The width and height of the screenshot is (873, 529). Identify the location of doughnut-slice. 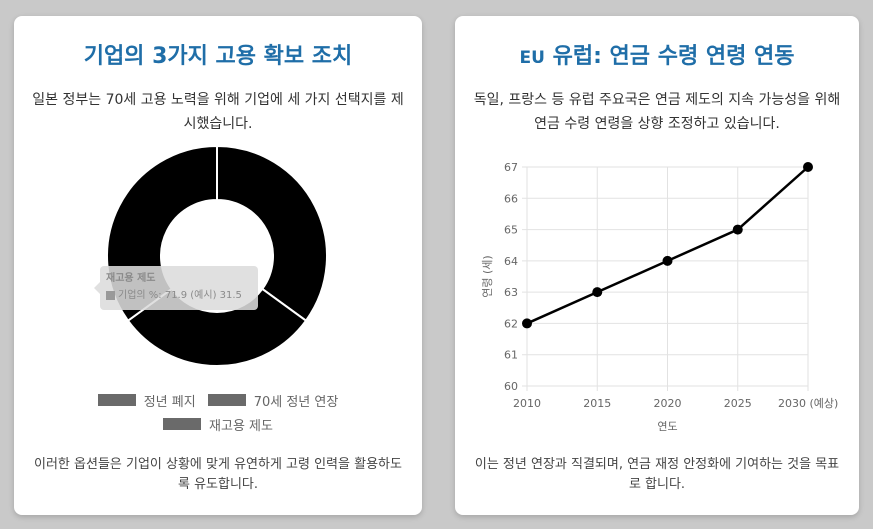
(272, 234).